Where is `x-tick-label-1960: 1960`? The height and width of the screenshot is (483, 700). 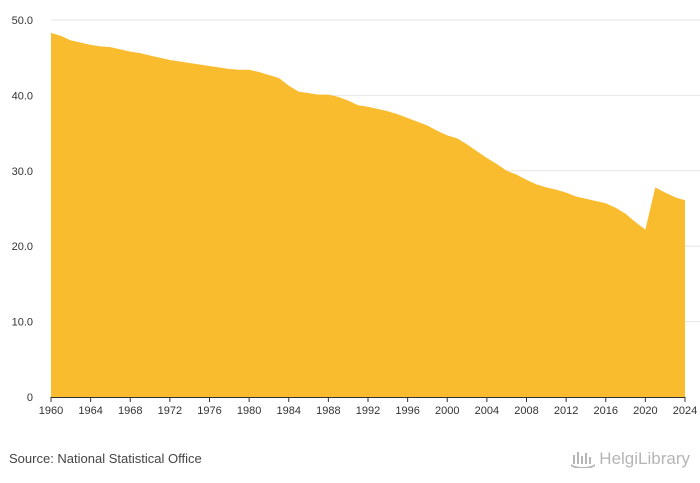
x-tick-label-1960: 1960 is located at coordinates (51, 411).